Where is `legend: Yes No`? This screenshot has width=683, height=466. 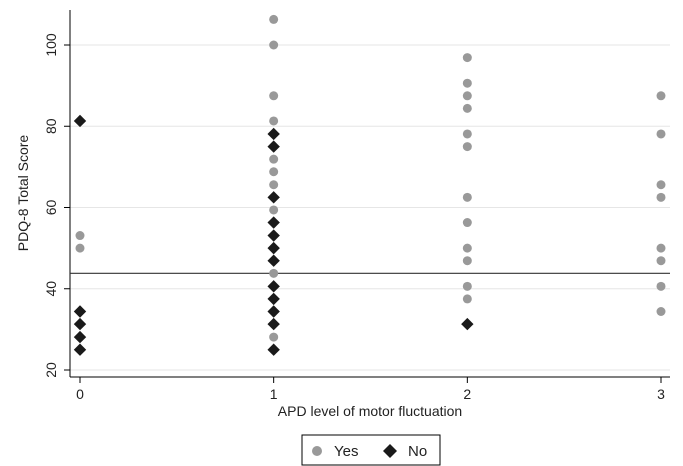 legend: Yes No is located at coordinates (371, 450).